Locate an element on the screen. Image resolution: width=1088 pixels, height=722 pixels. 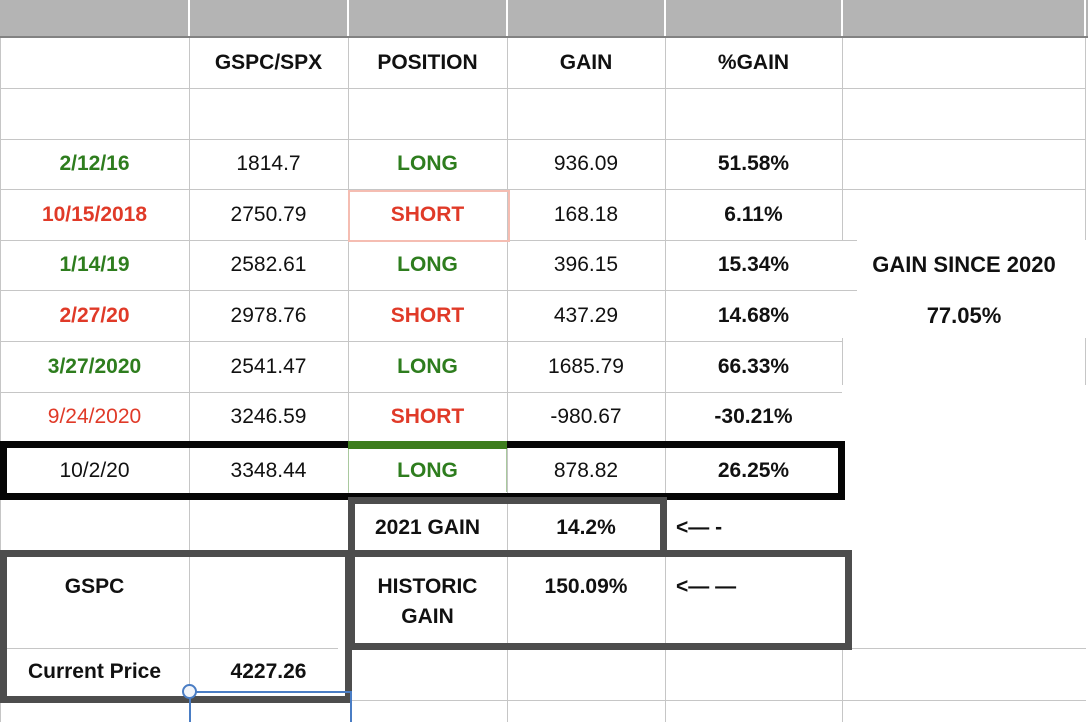
pct-gain-cell: 6.11% is located at coordinates (753, 214).